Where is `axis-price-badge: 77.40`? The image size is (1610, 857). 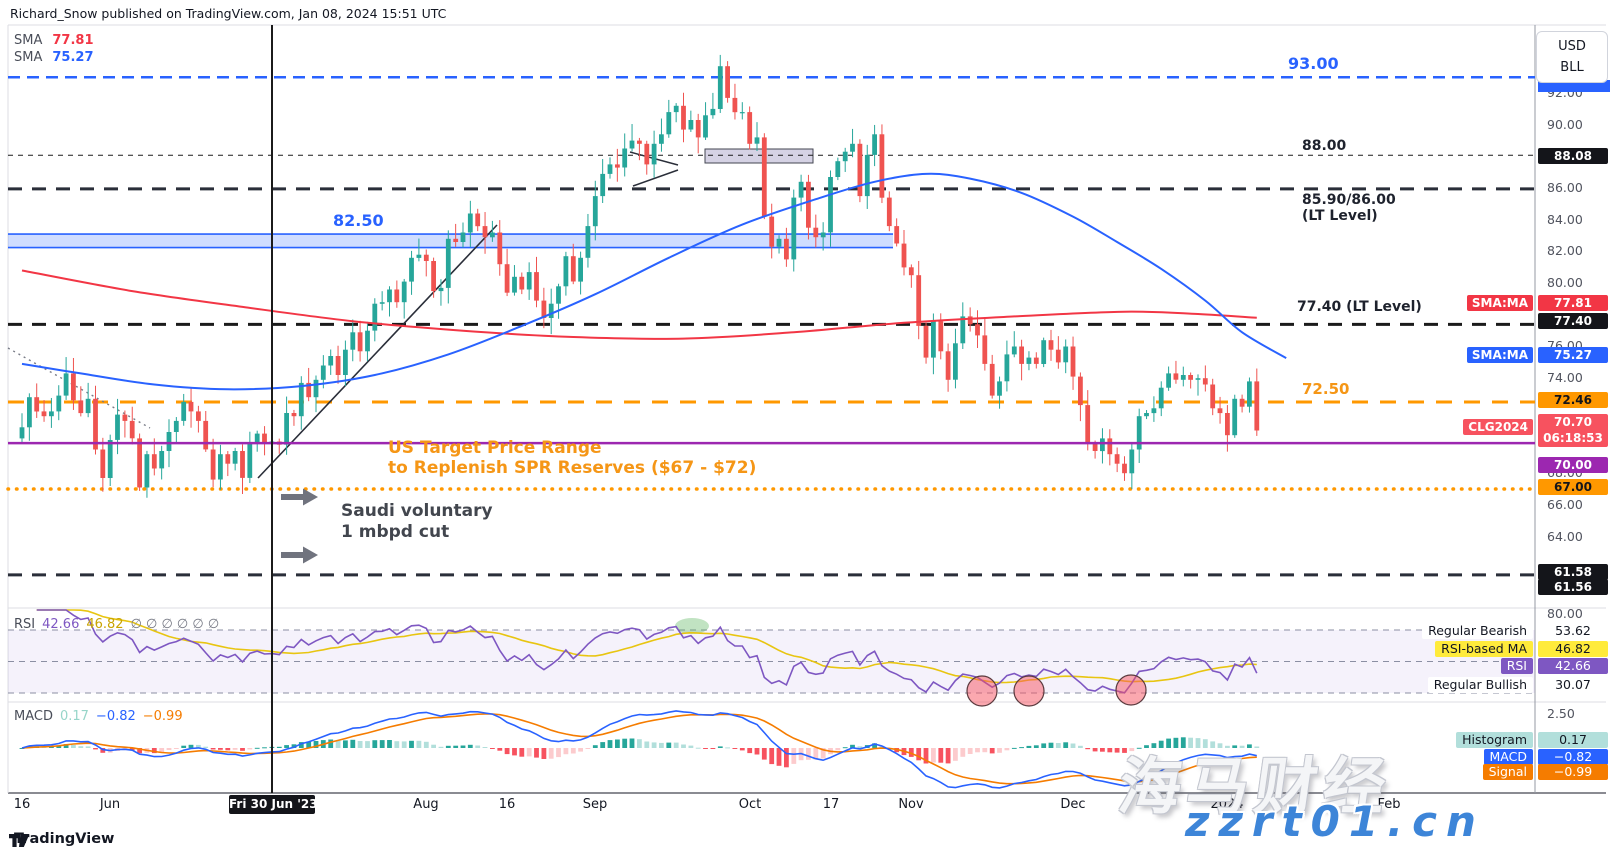
axis-price-badge: 77.40 is located at coordinates (1573, 321).